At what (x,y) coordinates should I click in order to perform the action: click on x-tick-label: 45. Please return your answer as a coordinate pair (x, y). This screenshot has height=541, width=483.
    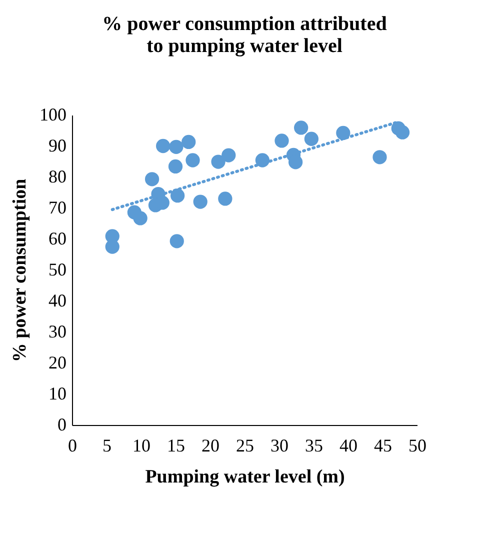
    Looking at the image, I should click on (383, 446).